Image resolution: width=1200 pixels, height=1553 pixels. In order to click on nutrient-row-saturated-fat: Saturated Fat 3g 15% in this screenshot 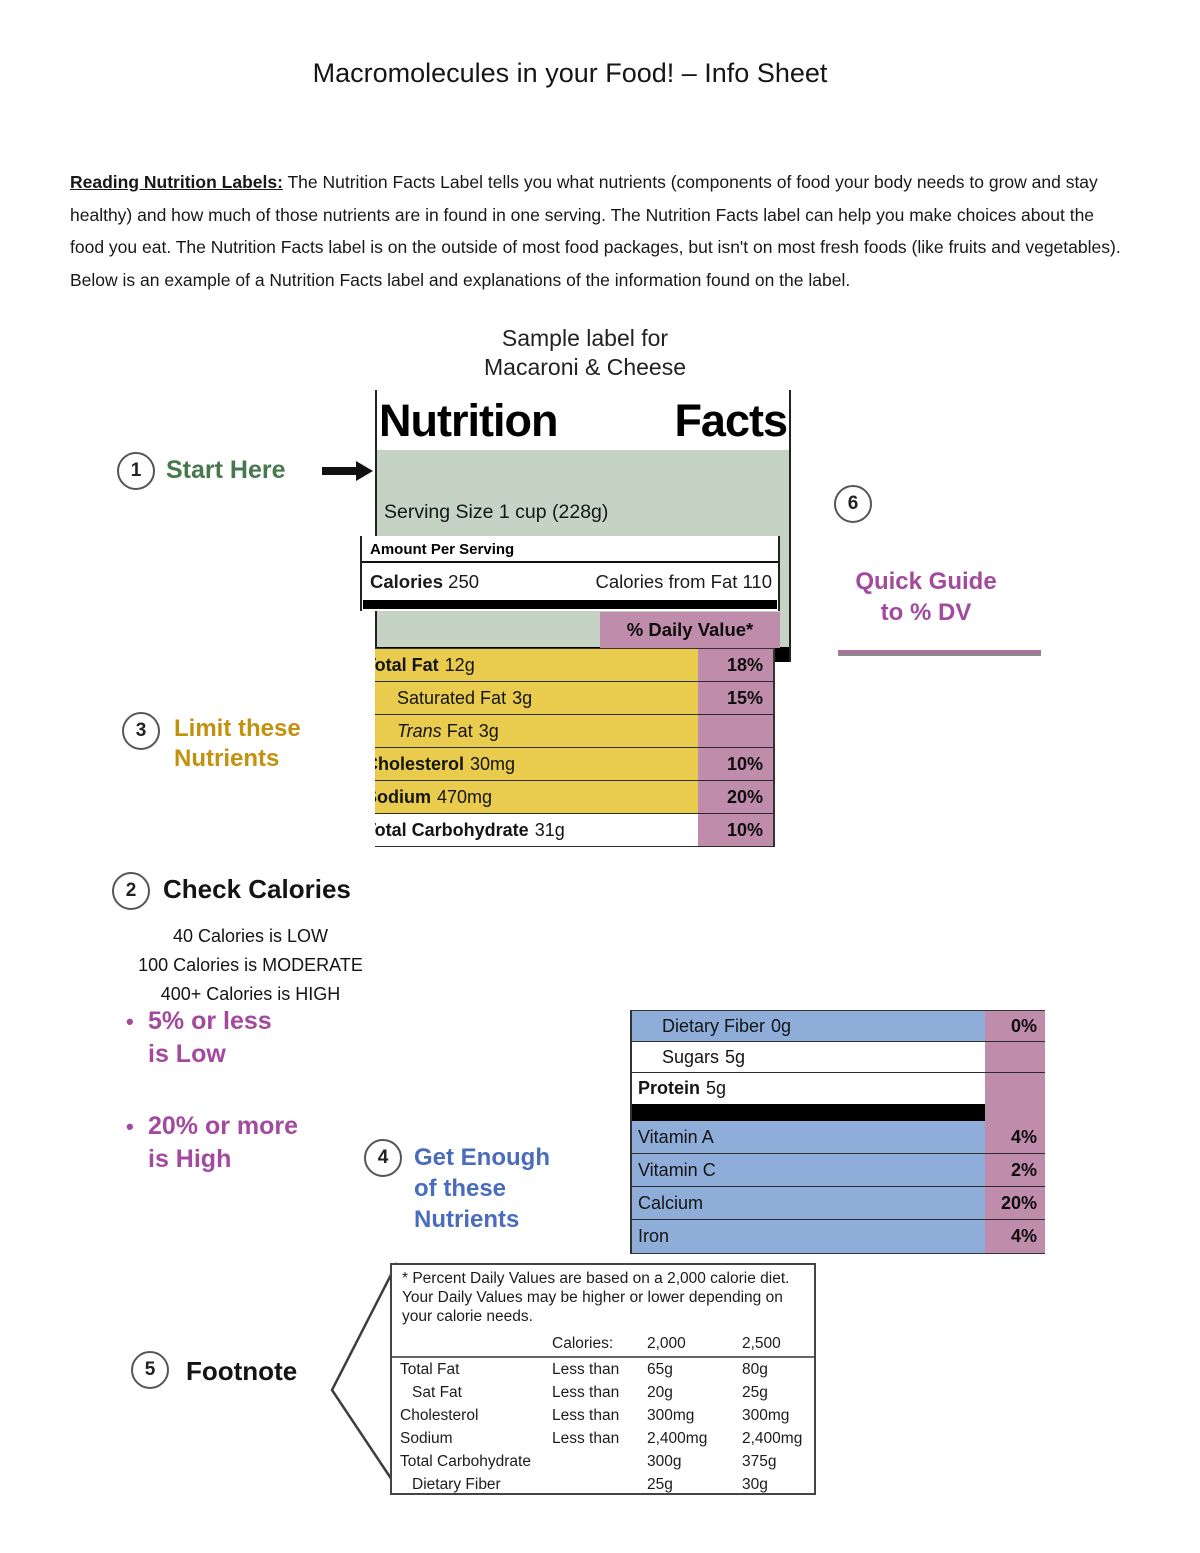, I will do `click(574, 698)`.